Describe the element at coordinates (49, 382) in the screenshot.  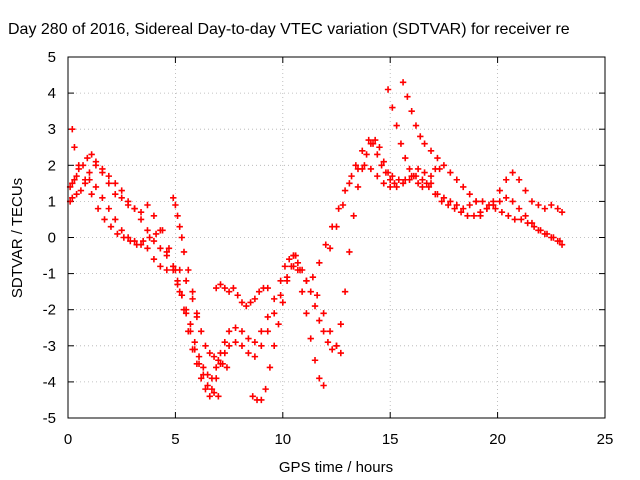
I see `y-tick-label: -4` at that location.